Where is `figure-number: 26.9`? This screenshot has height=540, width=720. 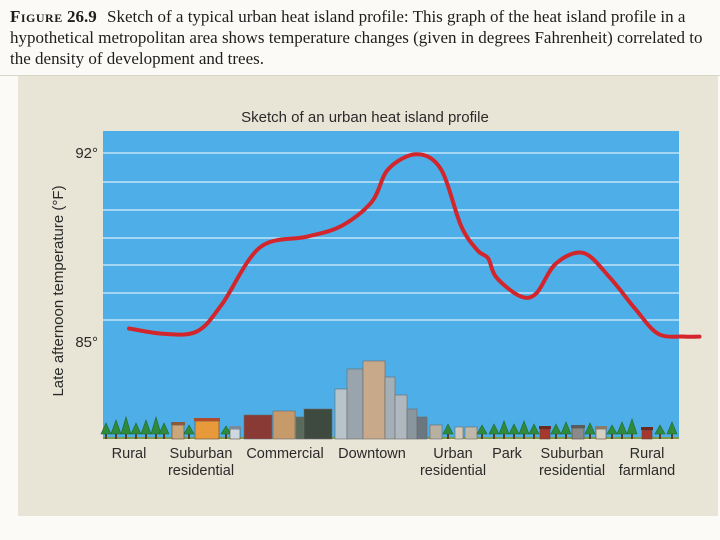
figure-number: 26.9 is located at coordinates (81, 16).